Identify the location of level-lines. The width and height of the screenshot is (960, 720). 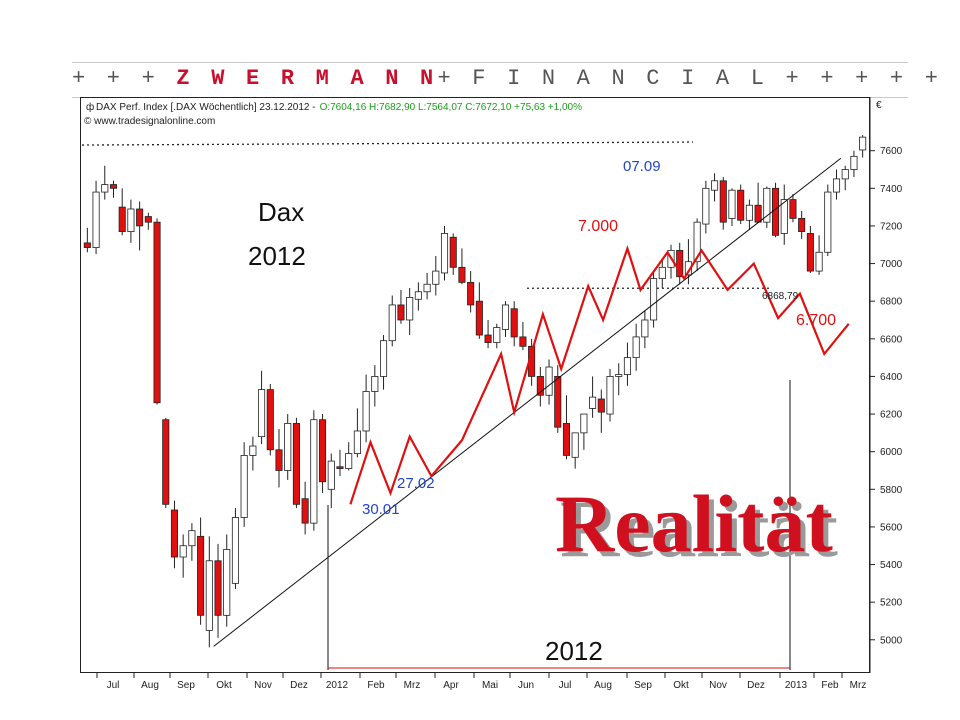
(425, 215).